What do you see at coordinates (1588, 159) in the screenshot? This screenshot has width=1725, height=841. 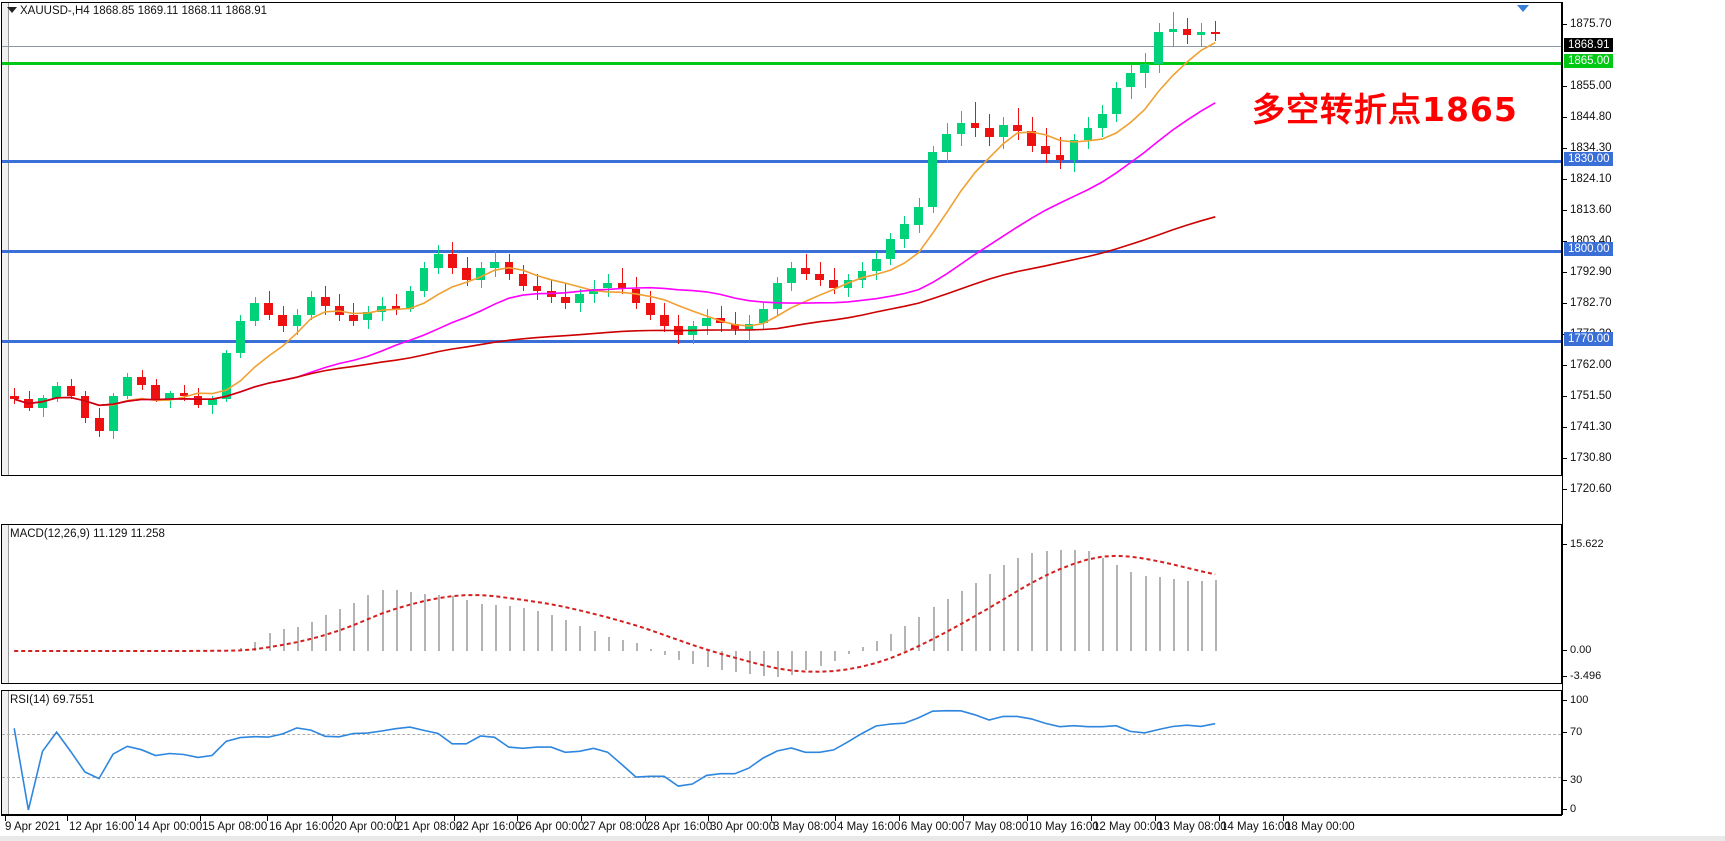 I see `level-tag-1830: 1830.00` at bounding box center [1588, 159].